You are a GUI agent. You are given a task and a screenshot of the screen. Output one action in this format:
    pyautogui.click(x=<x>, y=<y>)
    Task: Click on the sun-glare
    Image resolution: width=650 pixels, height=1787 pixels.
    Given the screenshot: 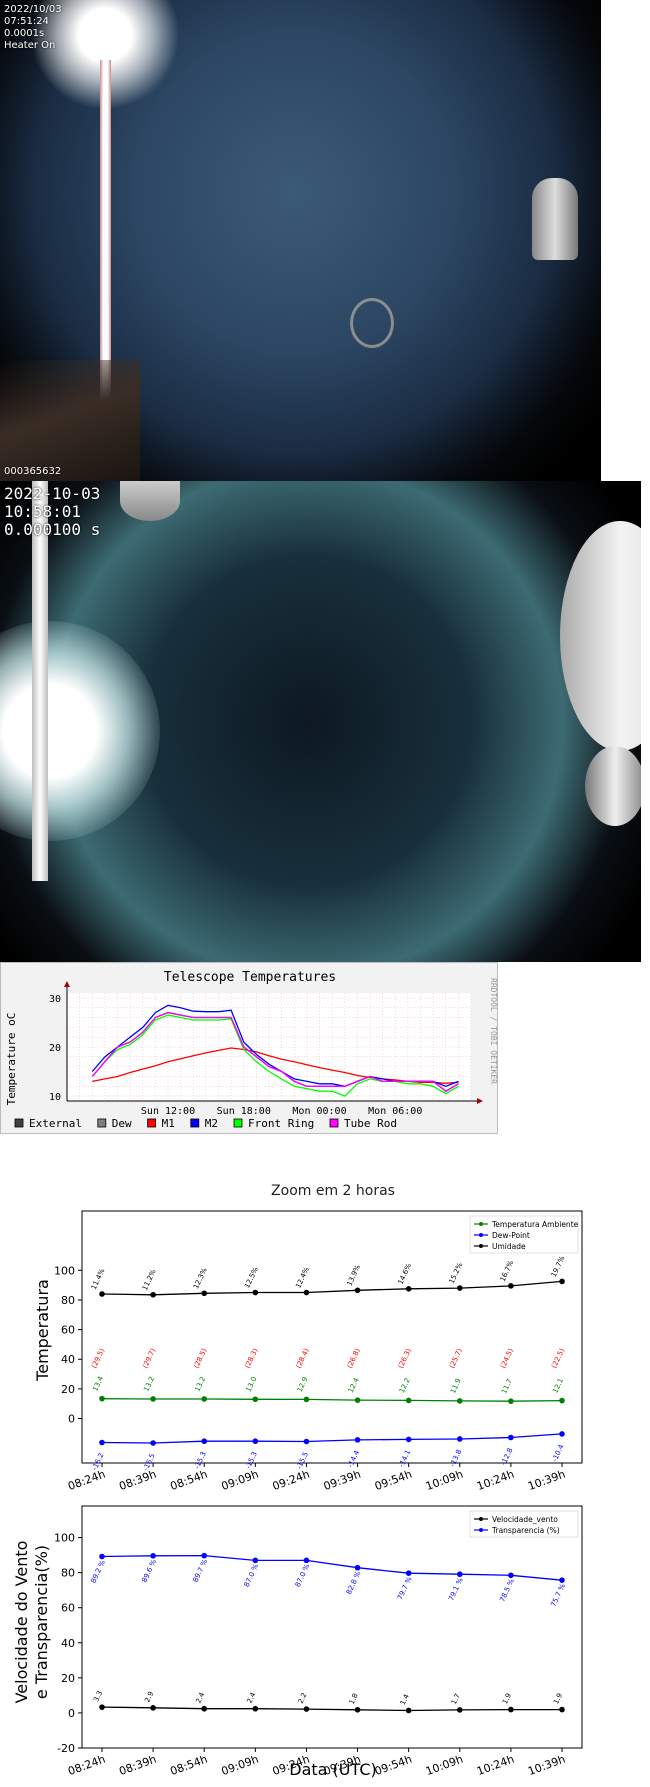 What is the action you would take?
    pyautogui.click(x=80, y=731)
    